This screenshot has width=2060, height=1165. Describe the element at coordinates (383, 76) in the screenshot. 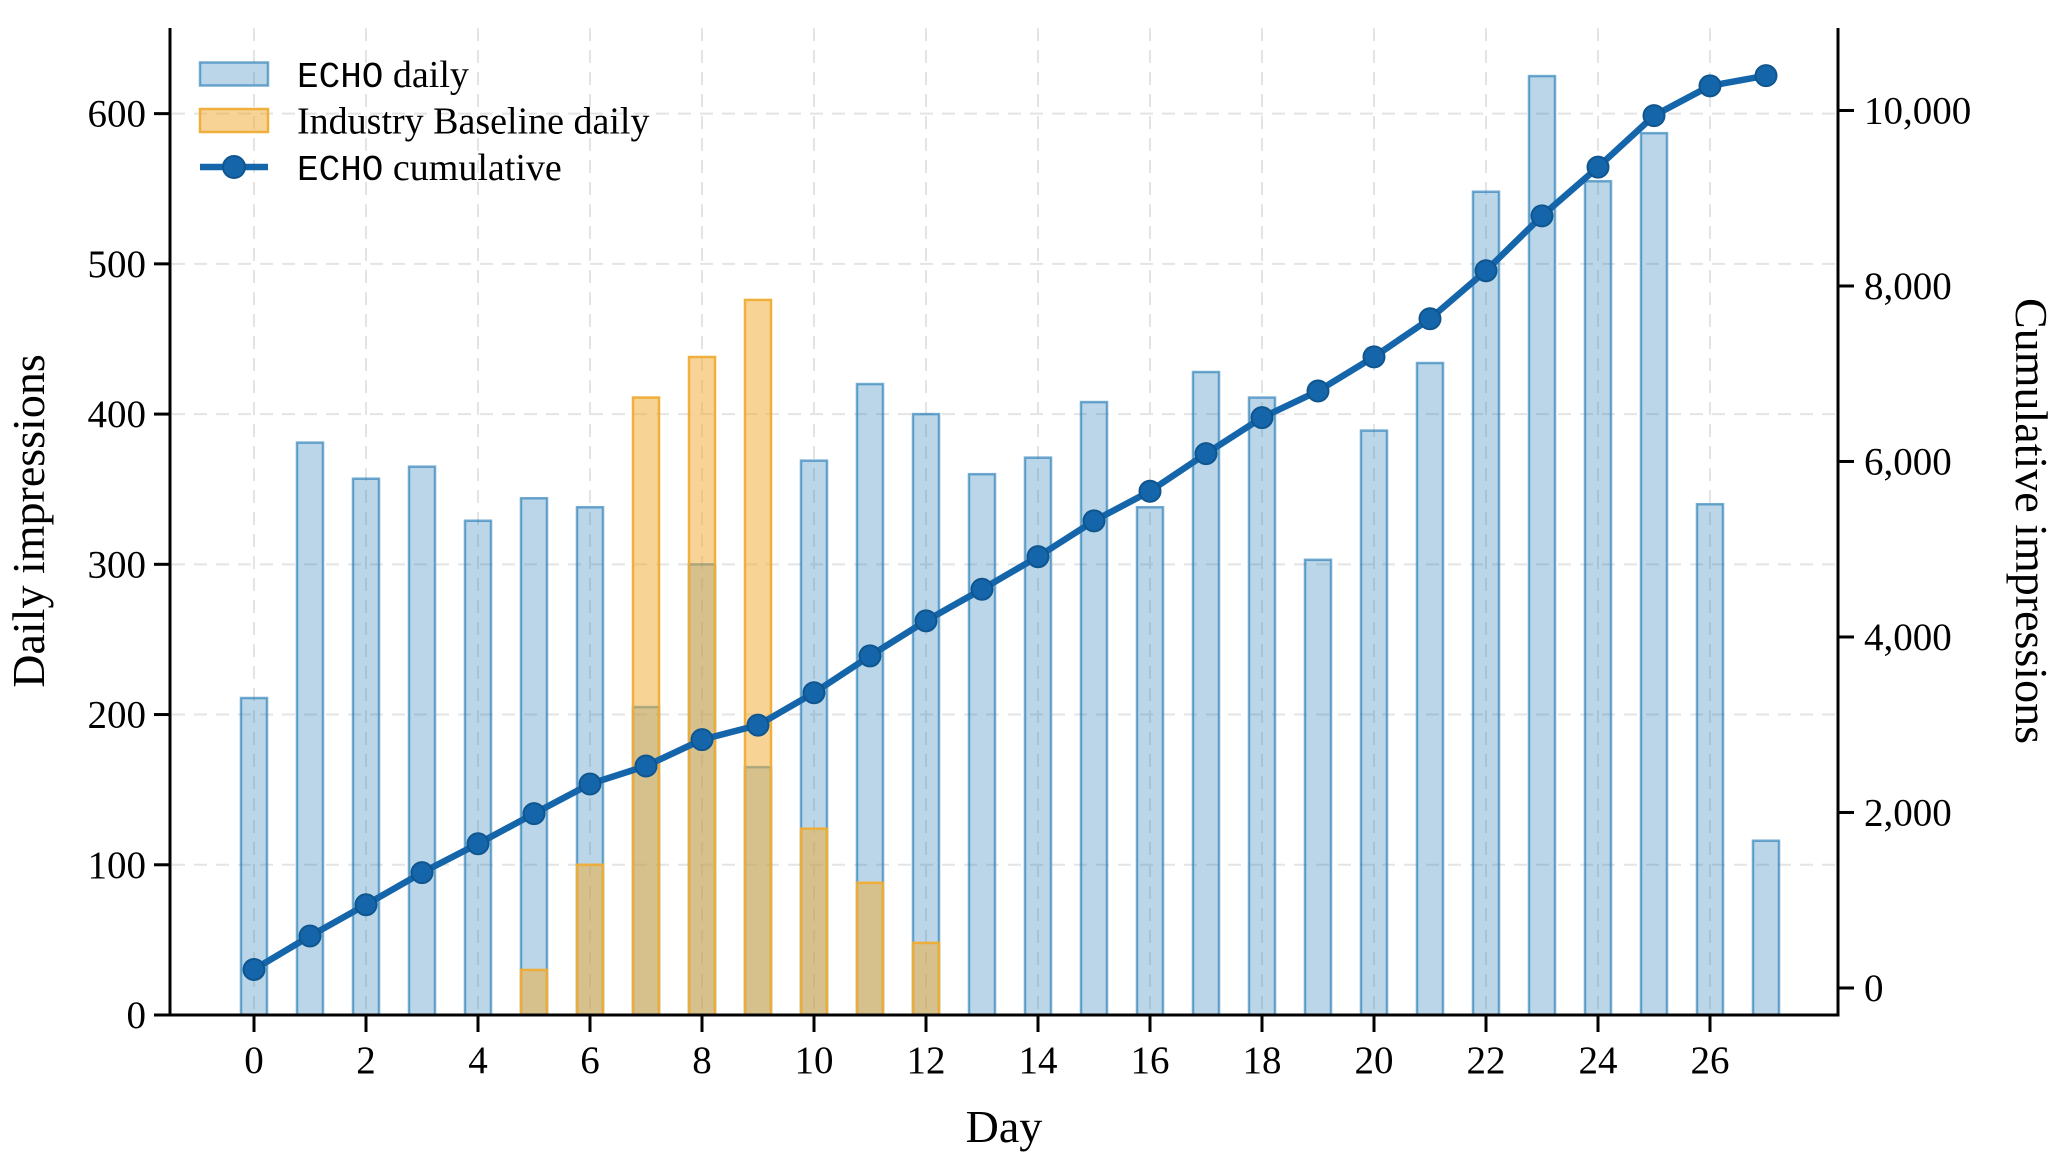

I see `legend-label: ECHO daily` at that location.